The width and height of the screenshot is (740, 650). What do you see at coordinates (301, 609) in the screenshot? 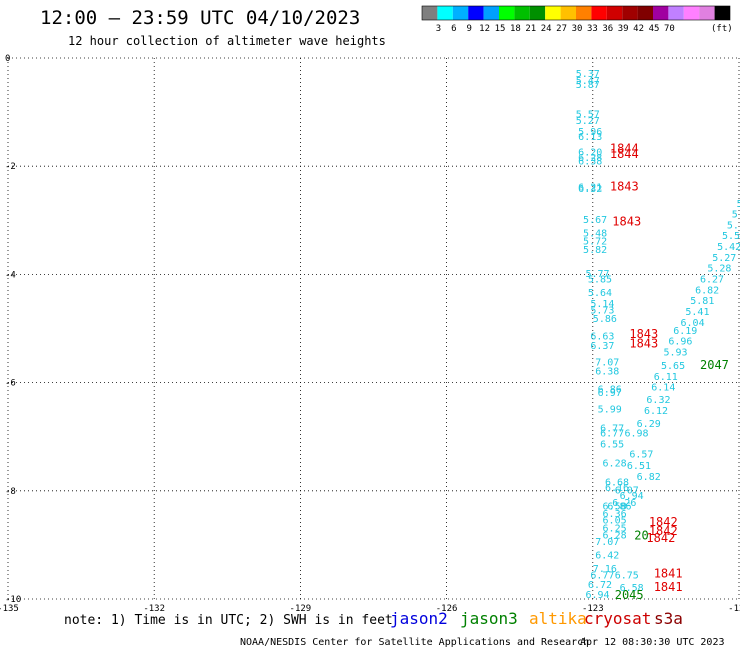
I see `x-tick-label: -129` at bounding box center [301, 609].